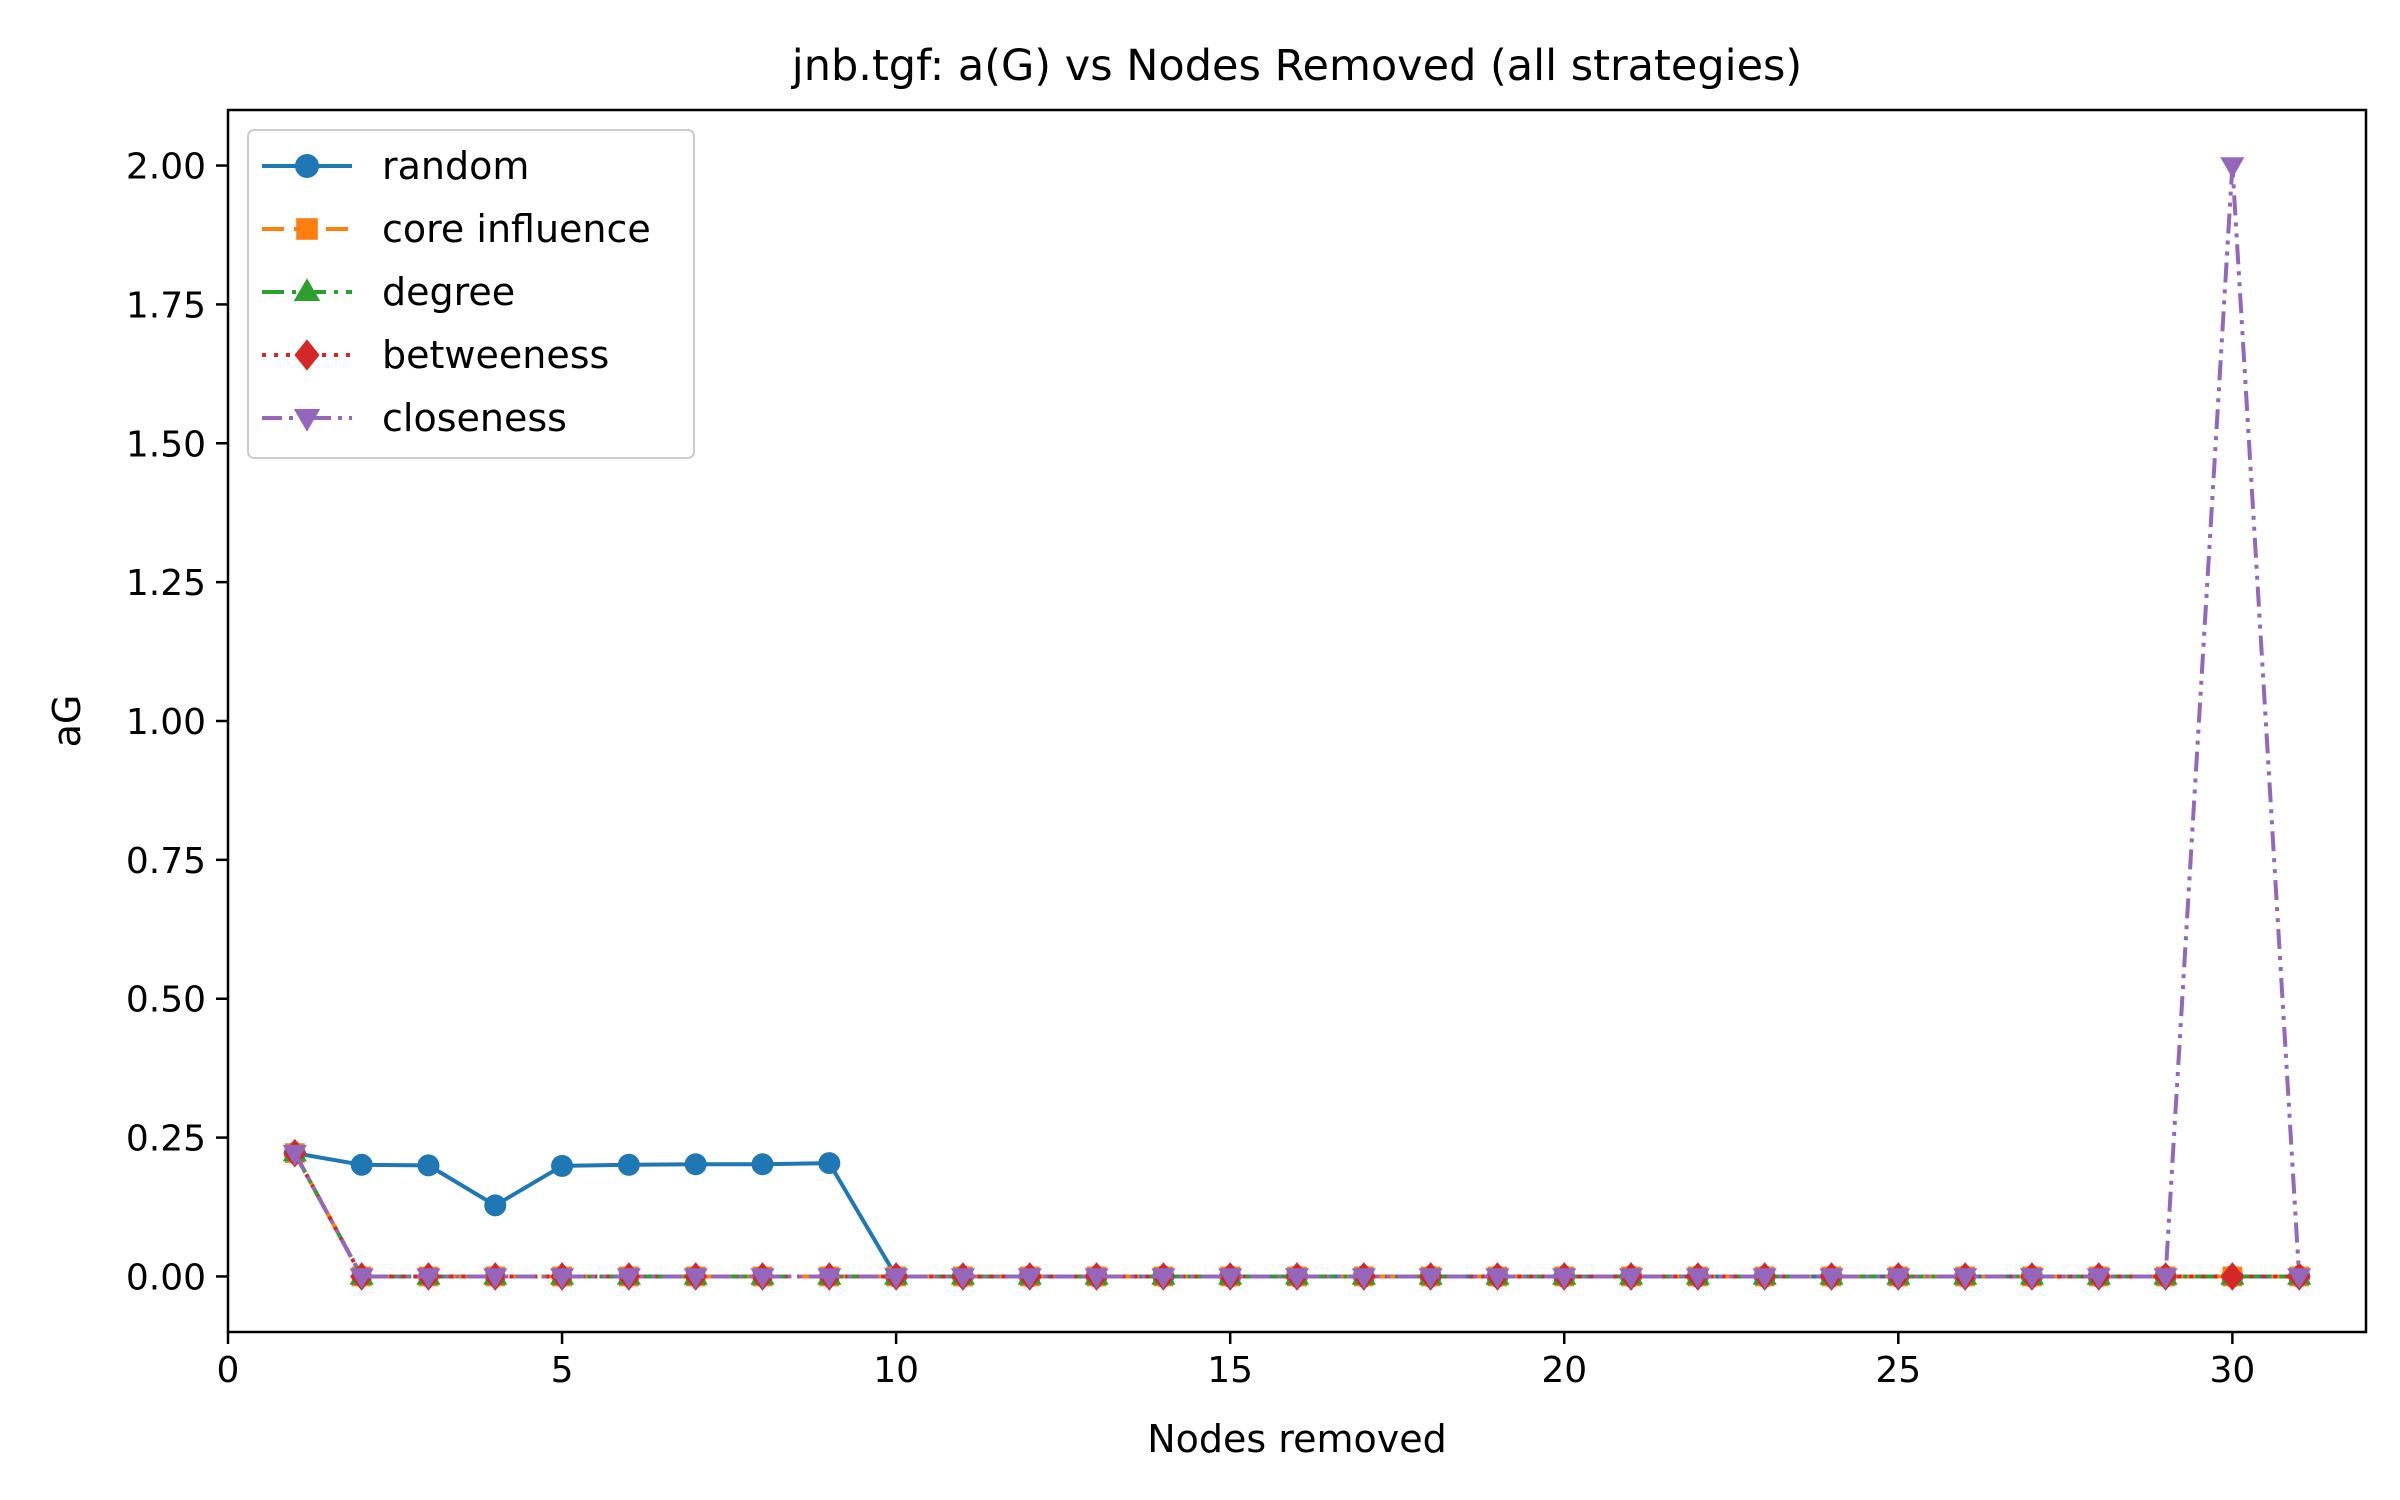 The image size is (2400, 1500). Describe the element at coordinates (166, 583) in the screenshot. I see `y-tick-label: 1.25` at that location.